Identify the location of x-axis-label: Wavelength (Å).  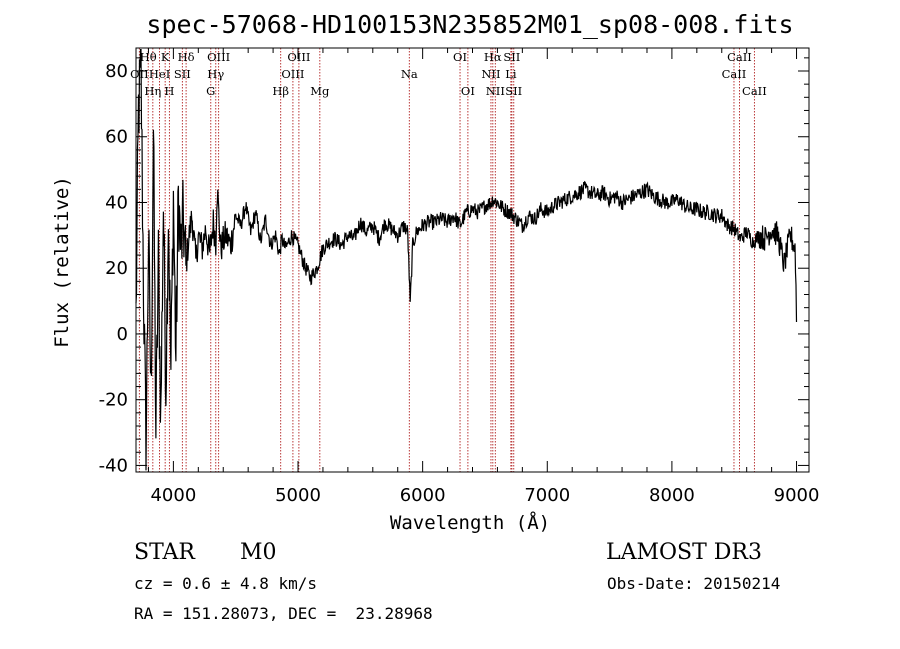
(470, 522).